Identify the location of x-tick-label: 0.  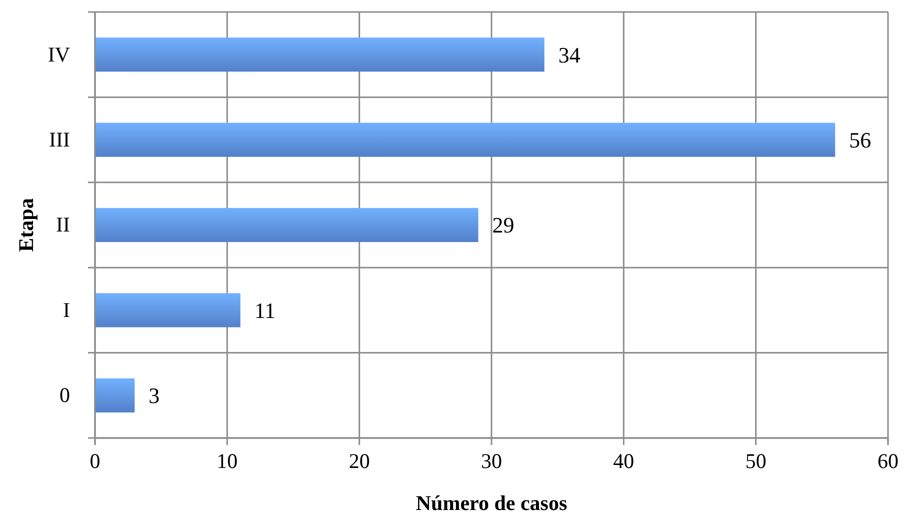
(95, 460).